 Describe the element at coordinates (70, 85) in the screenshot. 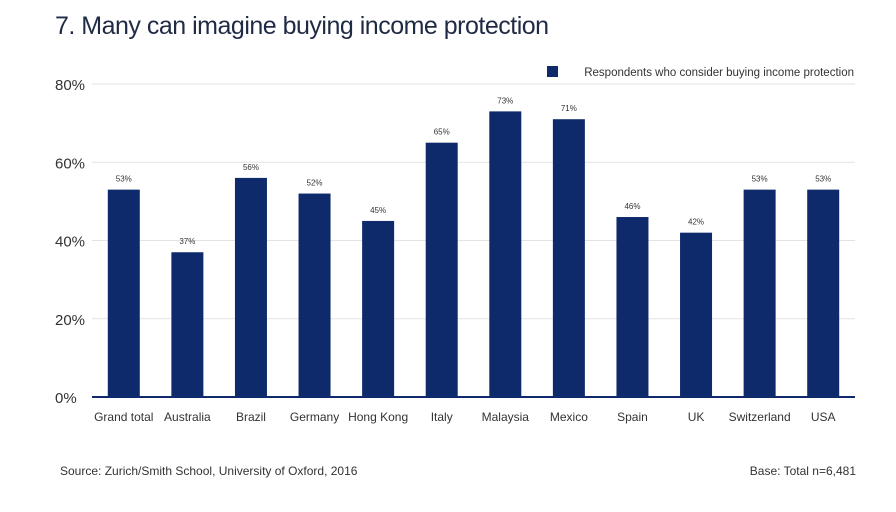

I see `y-tick-label: 80%` at that location.